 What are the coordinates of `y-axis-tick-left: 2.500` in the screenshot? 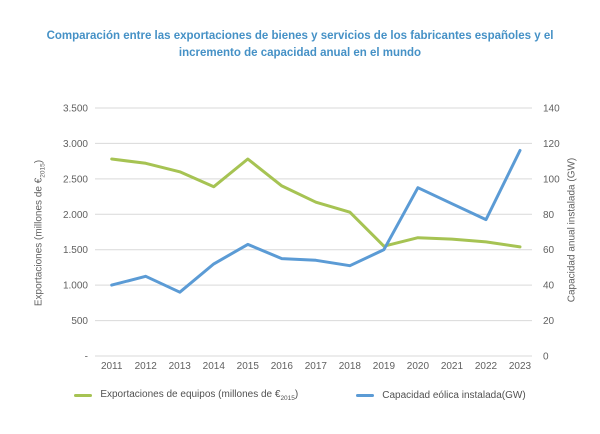 It's located at (75, 179).